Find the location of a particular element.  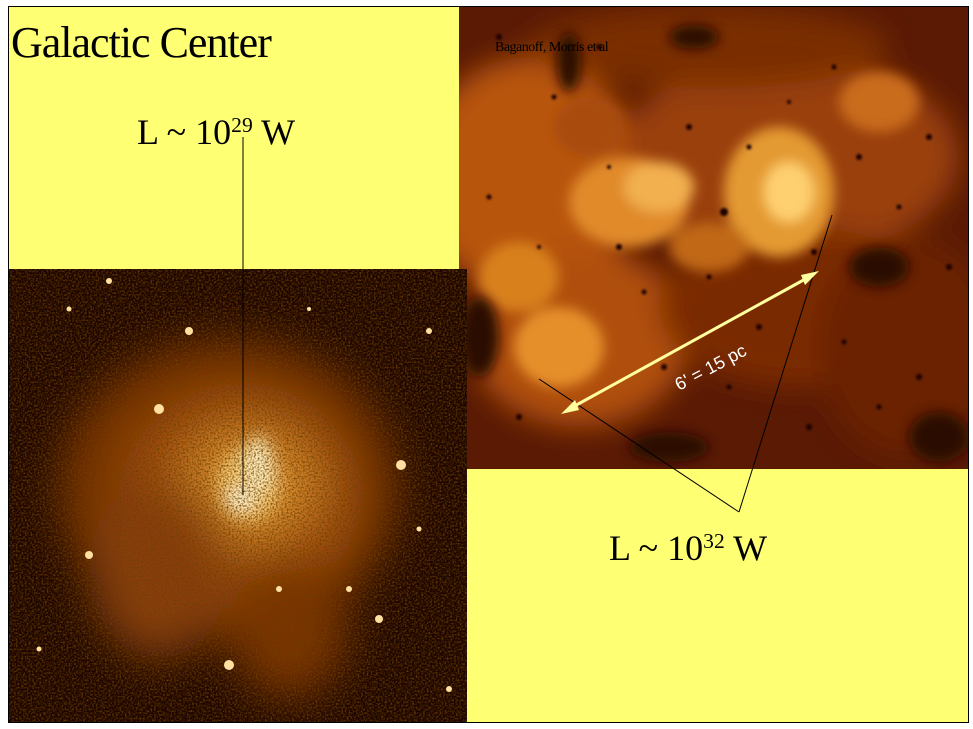

scale-bar is located at coordinates (690, 342).